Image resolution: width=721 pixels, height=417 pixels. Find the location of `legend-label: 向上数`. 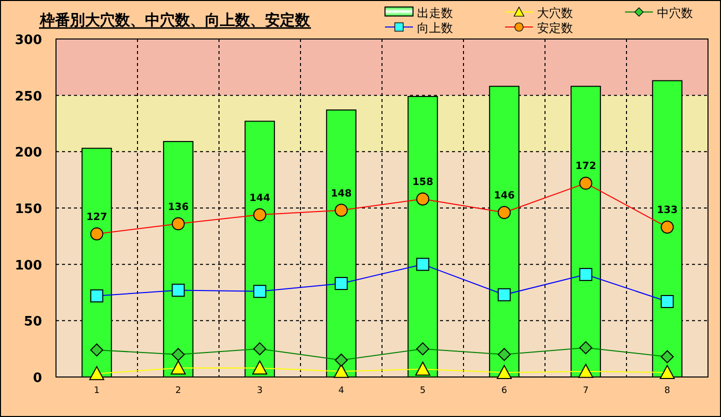

legend-label: 向上数 is located at coordinates (435, 28).